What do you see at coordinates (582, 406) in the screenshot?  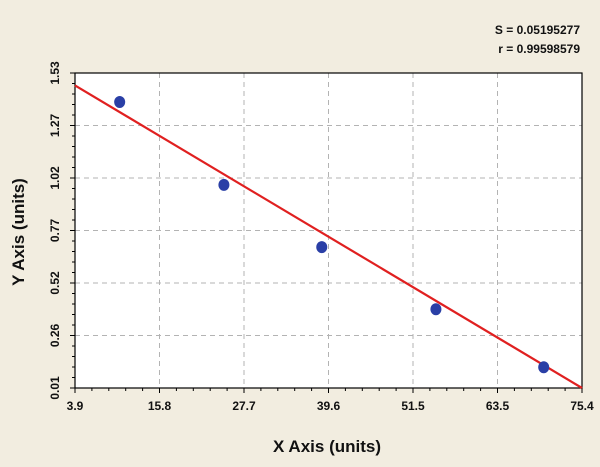 I see `x-tick-label: 75.4` at bounding box center [582, 406].